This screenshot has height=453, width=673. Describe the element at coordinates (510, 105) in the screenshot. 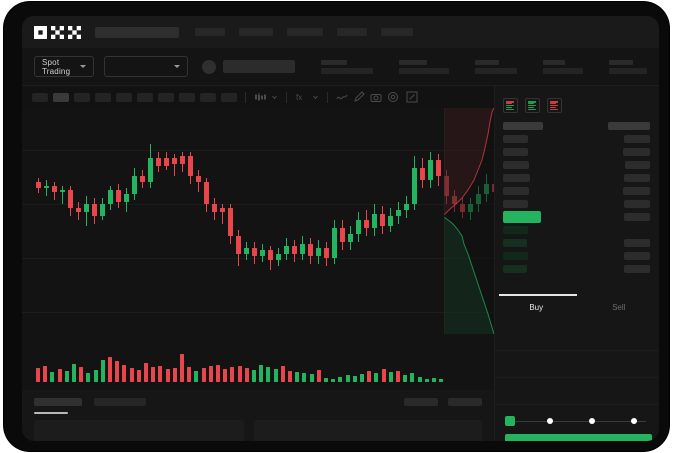

I see `both-sides-icon` at that location.